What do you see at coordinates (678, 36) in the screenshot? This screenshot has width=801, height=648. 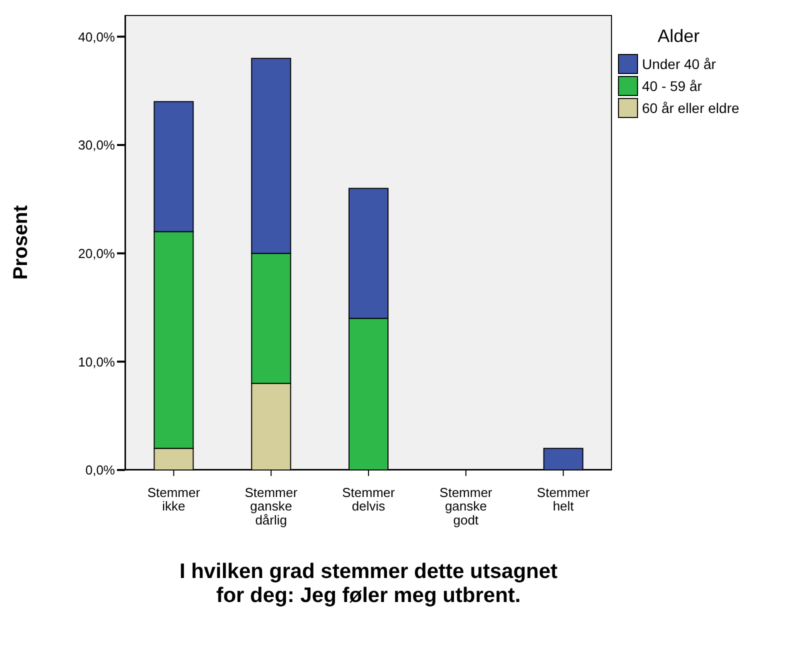 I see `legend-title: Alder` at bounding box center [678, 36].